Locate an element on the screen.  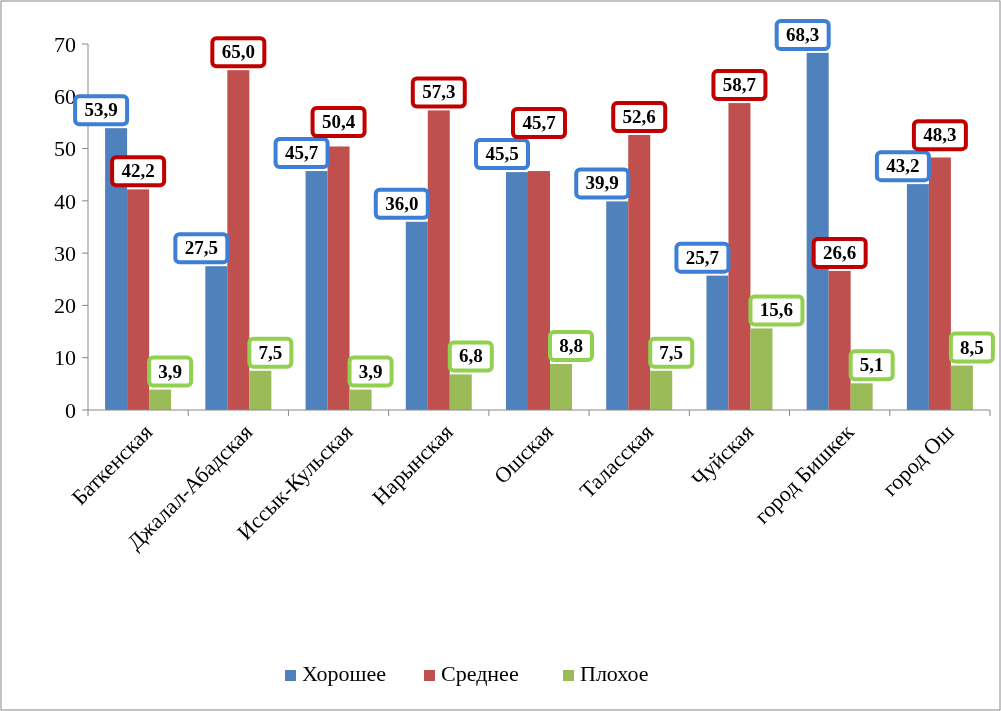
data-label: 36,0 is located at coordinates (402, 203).